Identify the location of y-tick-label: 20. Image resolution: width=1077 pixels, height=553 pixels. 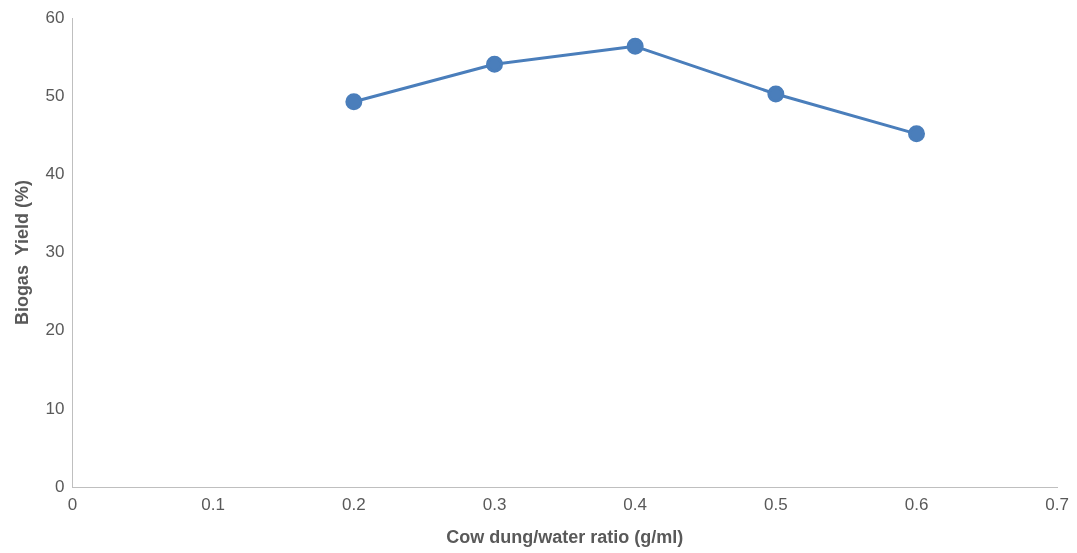
(55, 330).